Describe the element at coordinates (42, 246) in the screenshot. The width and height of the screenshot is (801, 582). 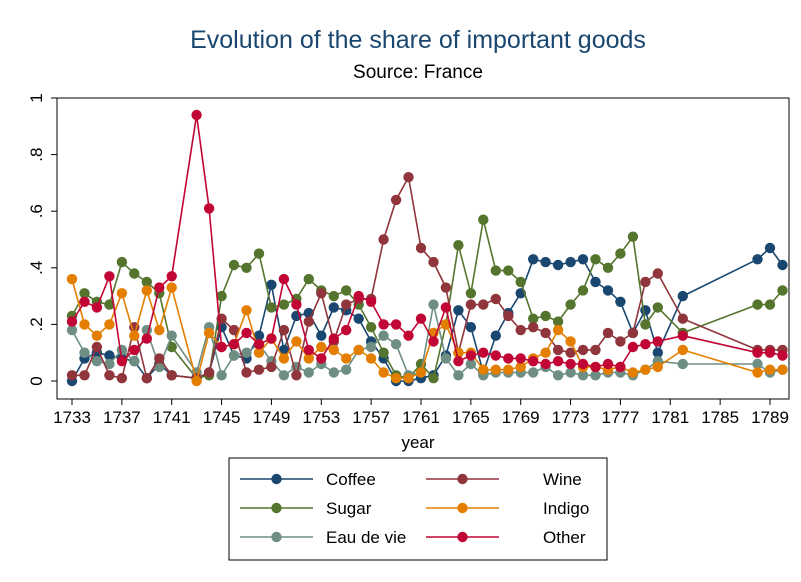
I see `y-axis: 0 .2 .4 .6 .8 1` at that location.